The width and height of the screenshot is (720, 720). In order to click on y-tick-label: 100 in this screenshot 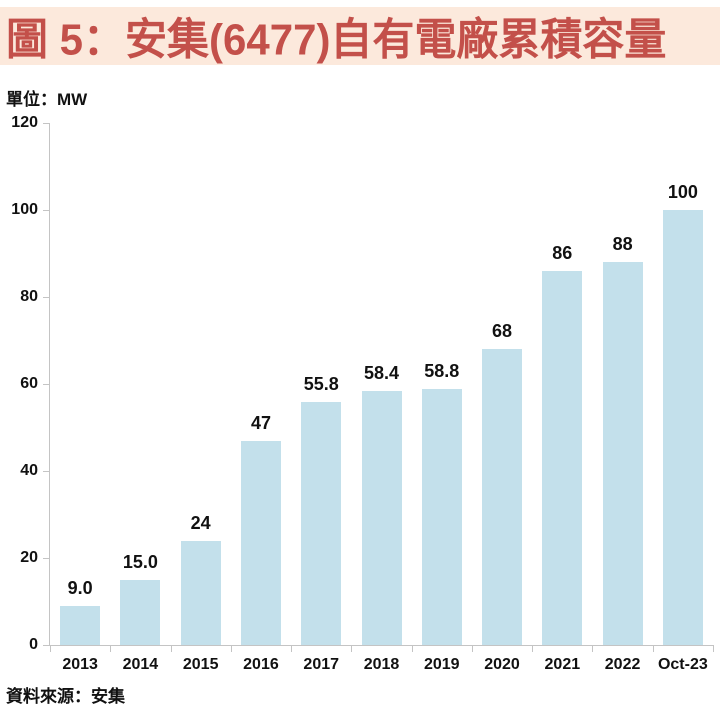, I will do `click(24, 209)`.